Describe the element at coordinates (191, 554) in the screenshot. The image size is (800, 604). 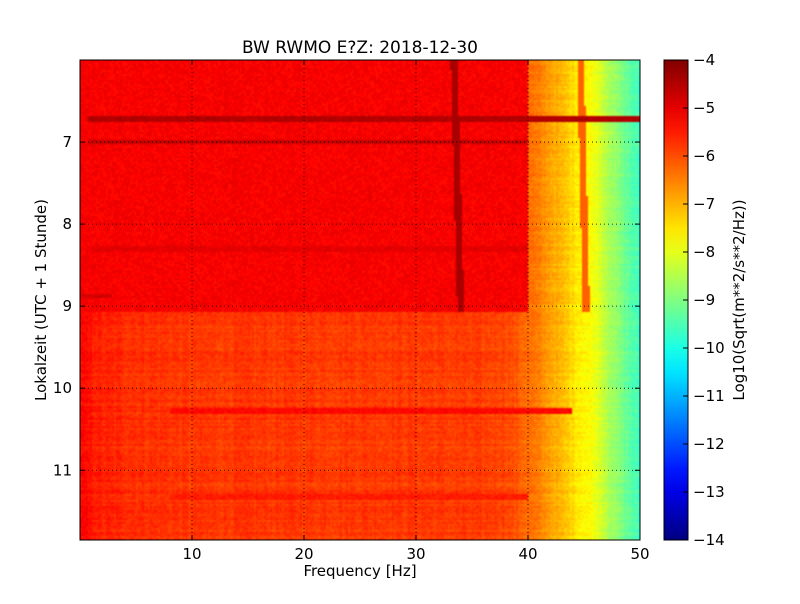
I see `x-tick-label: 10` at that location.